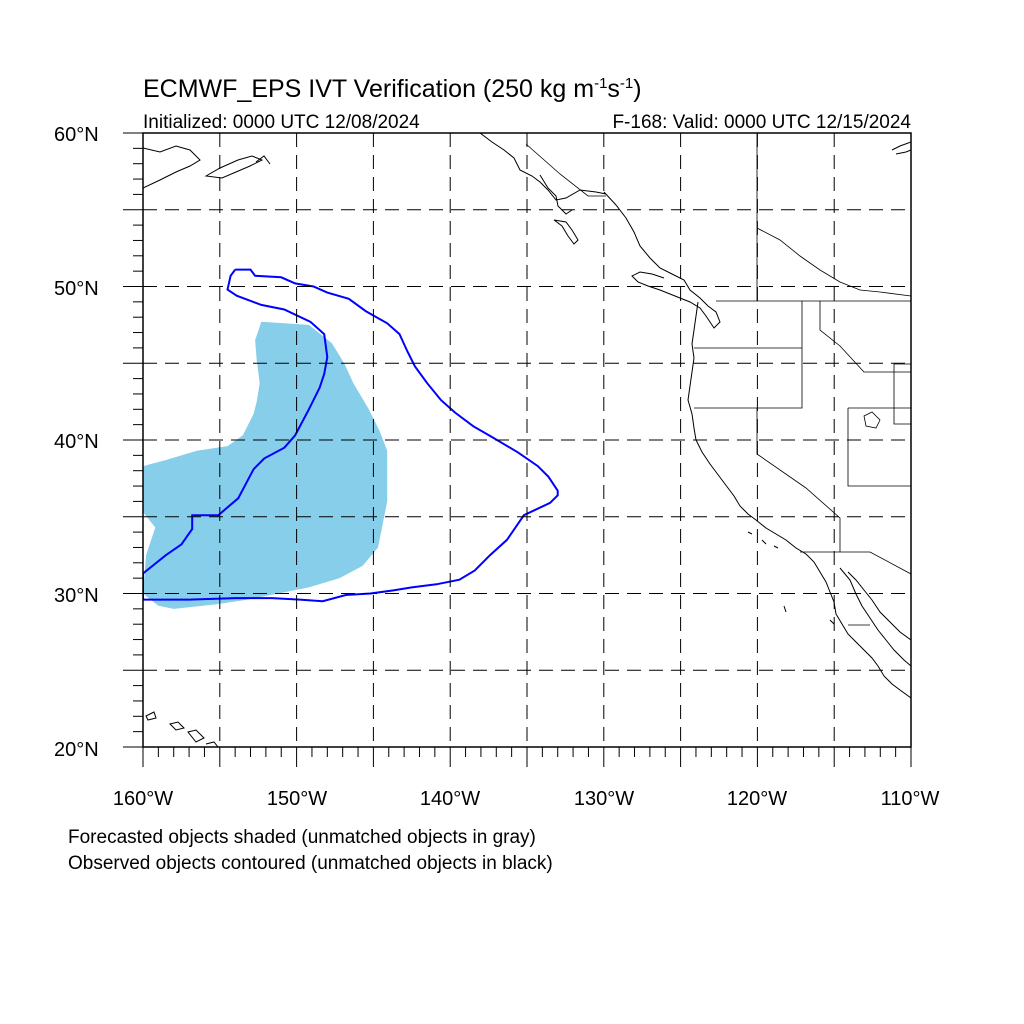 The width and height of the screenshot is (1024, 1024). What do you see at coordinates (761, 122) in the screenshot?
I see `valid-time-label: F-168: Valid: 0000 UTC 12/15/2024` at bounding box center [761, 122].